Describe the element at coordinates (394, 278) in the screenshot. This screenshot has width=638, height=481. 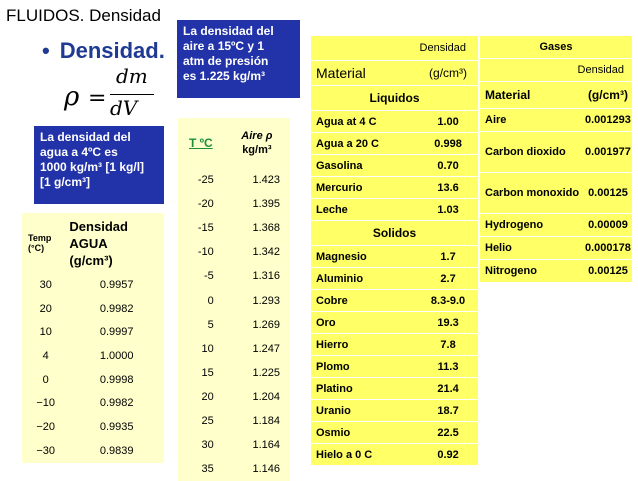
I see `table-row: Aluminio 2.7` at that location.